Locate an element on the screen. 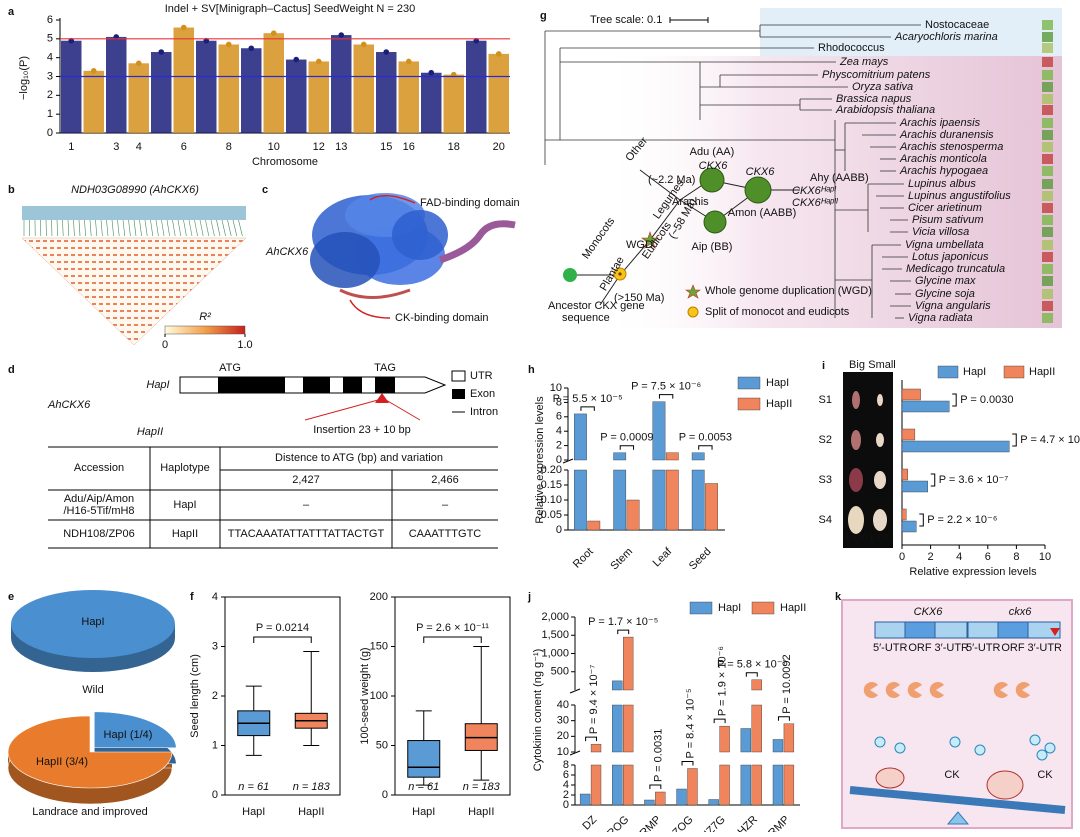  p-value-label: P = 0.0030 is located at coordinates (986, 400).